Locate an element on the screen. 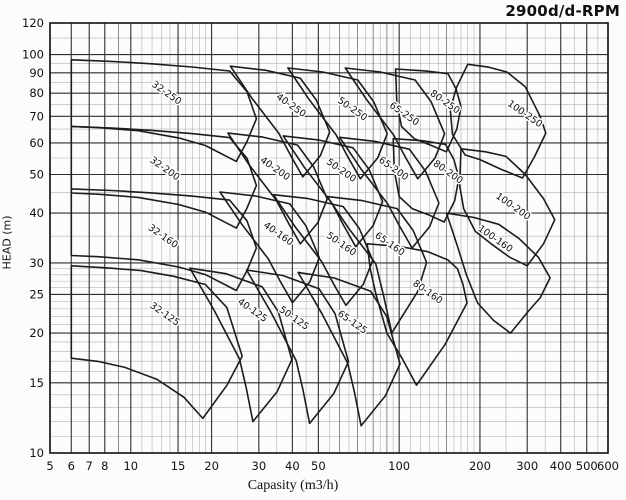 This screenshot has width=626, height=500. x-tick-label: 10 is located at coordinates (130, 466).